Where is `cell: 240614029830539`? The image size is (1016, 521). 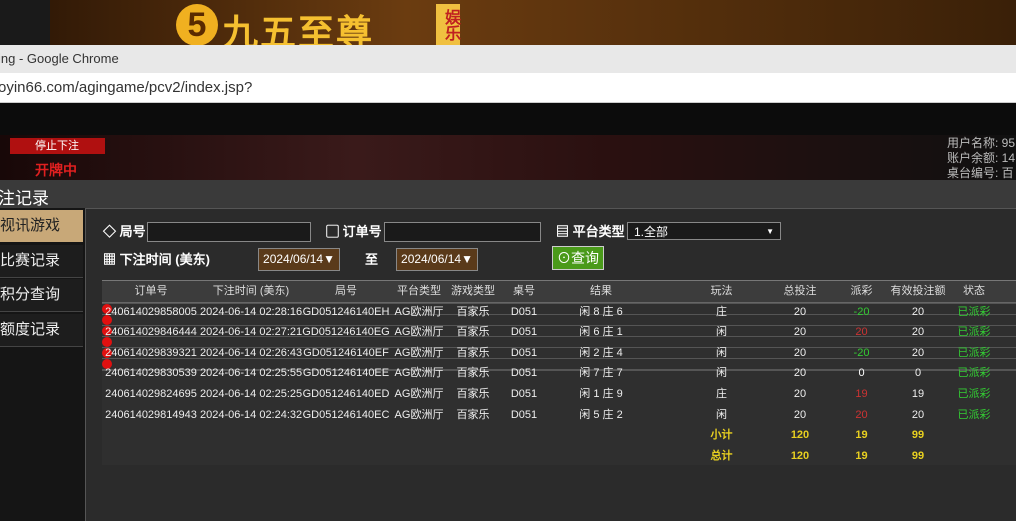
cell: 240614029830539 is located at coordinates (151, 373).